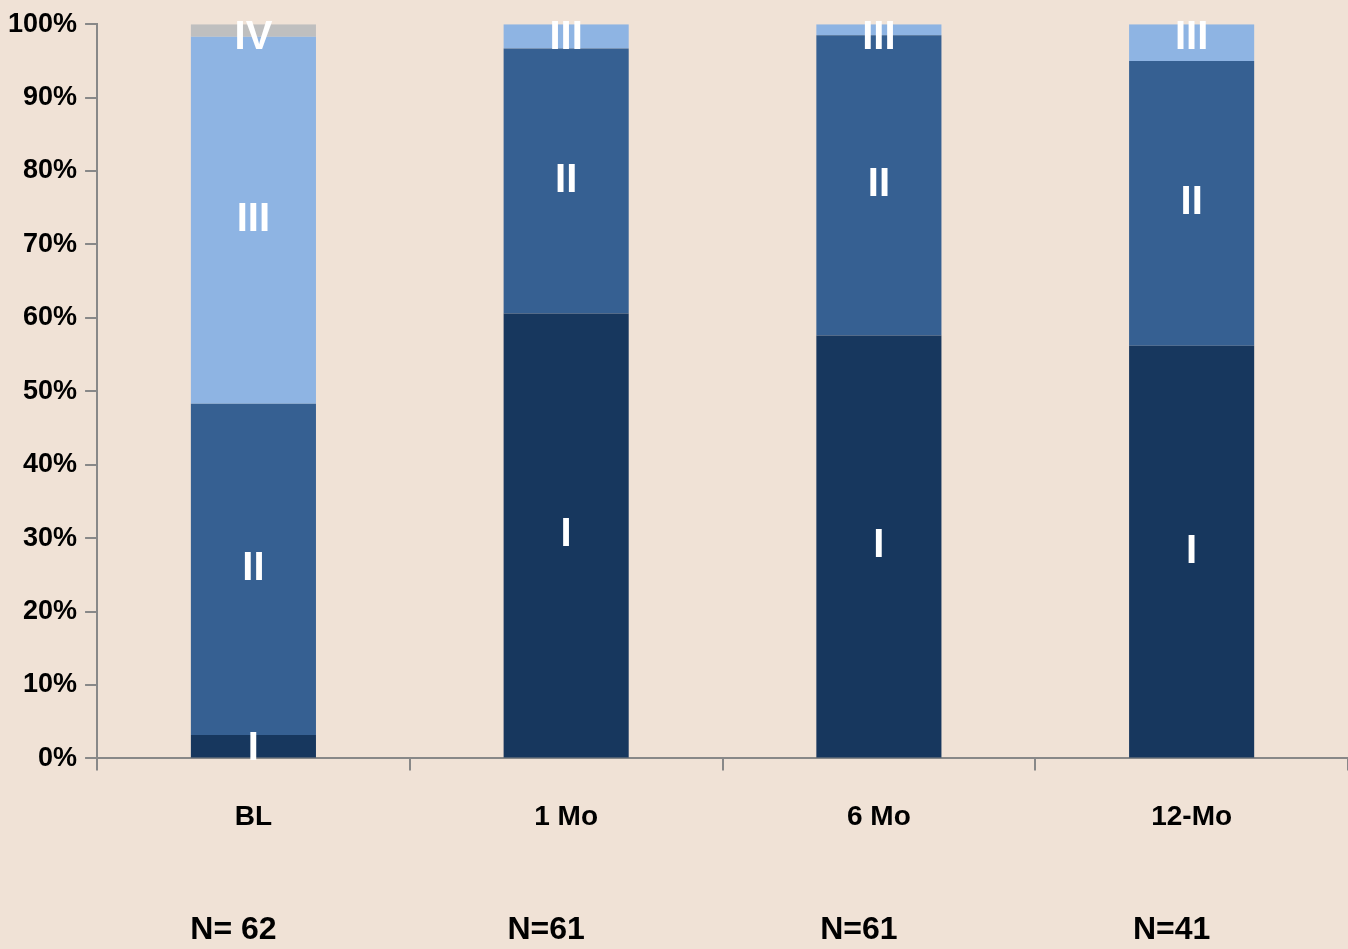 The width and height of the screenshot is (1348, 949). Describe the element at coordinates (50, 683) in the screenshot. I see `y-tick-label: 10%` at that location.